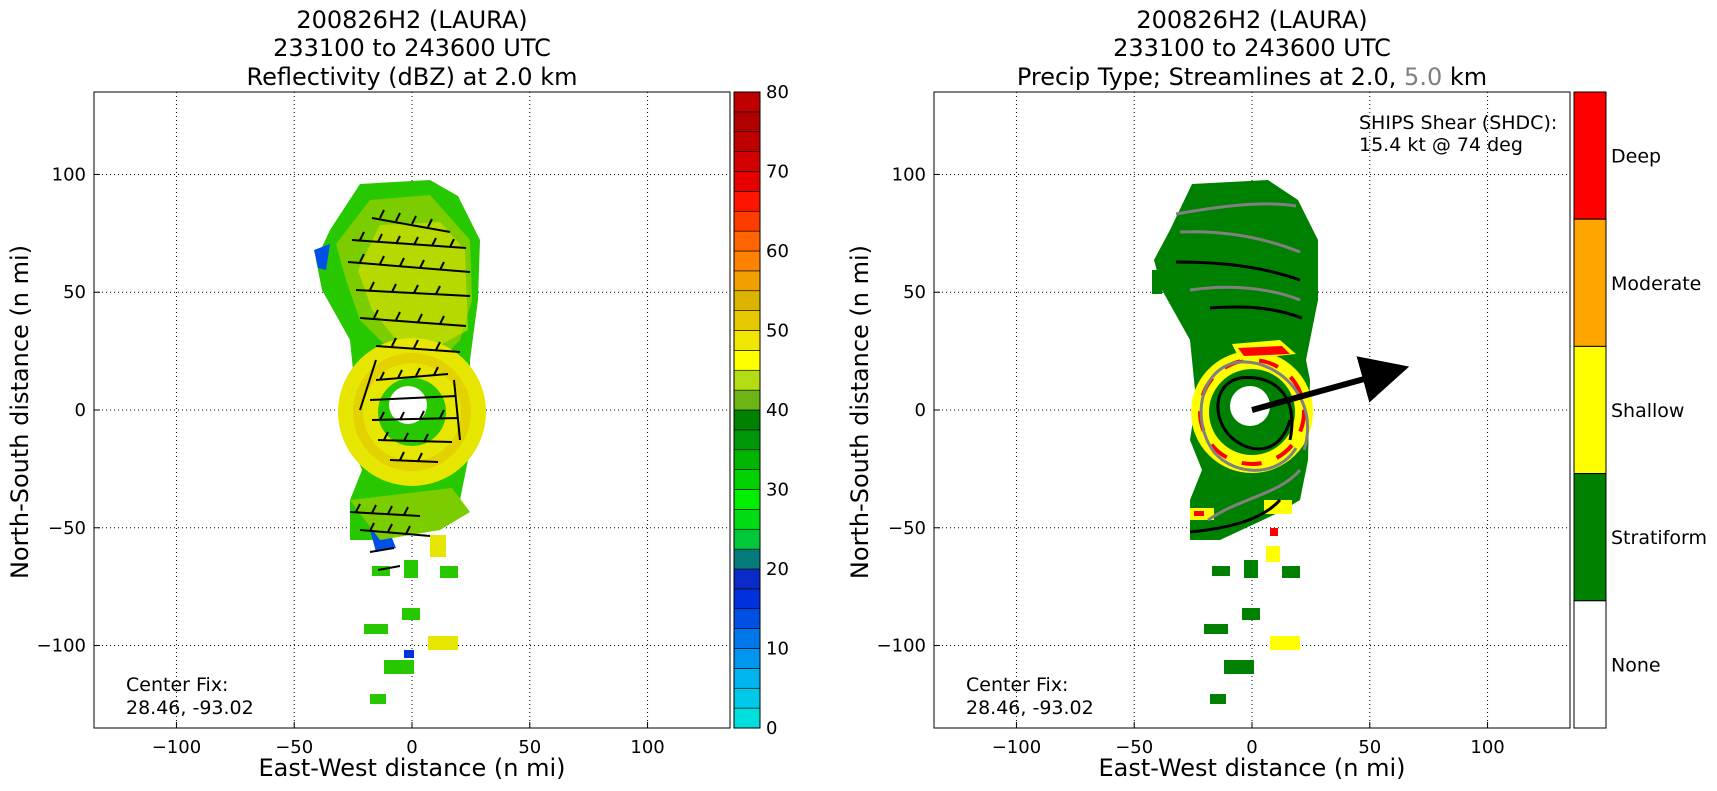  What do you see at coordinates (1441, 145) in the screenshot?
I see `shear-value: 15.4 kt @ 74 deg` at bounding box center [1441, 145].